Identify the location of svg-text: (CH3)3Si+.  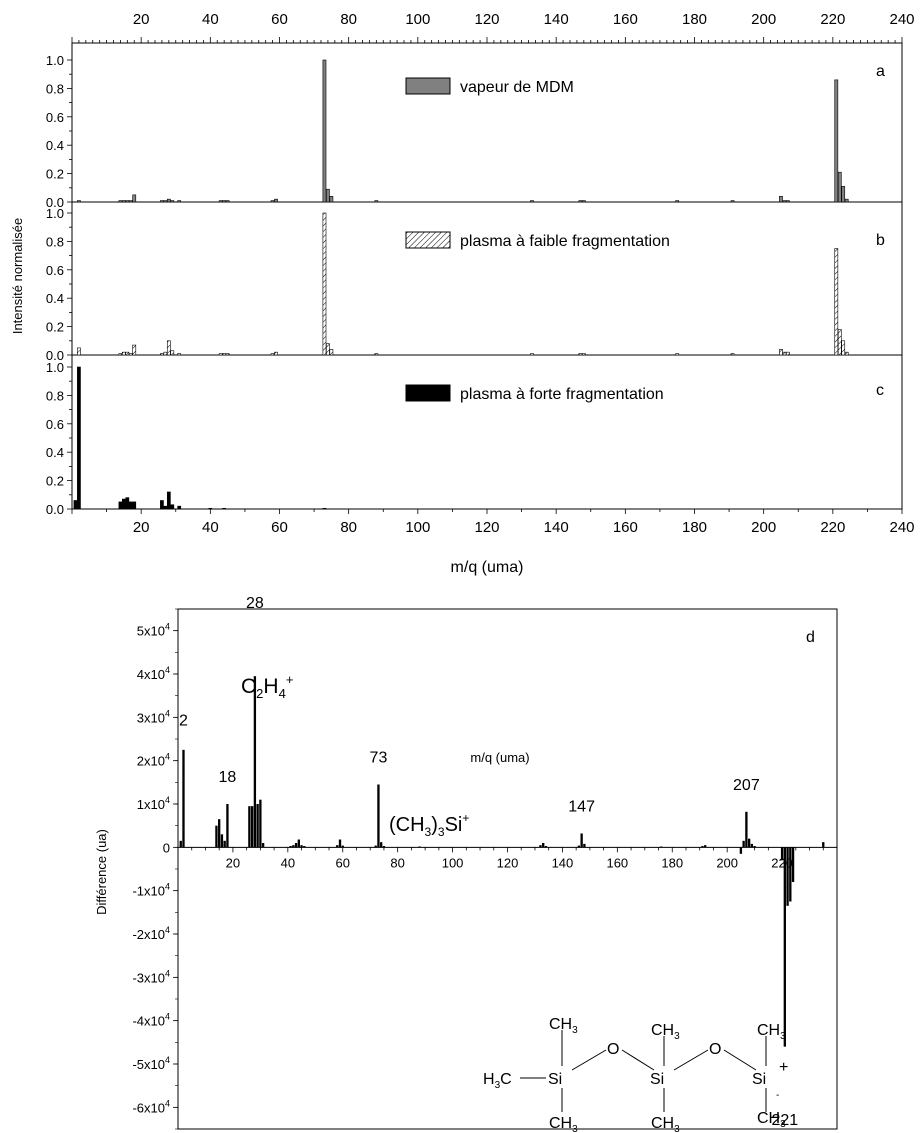
(429, 825).